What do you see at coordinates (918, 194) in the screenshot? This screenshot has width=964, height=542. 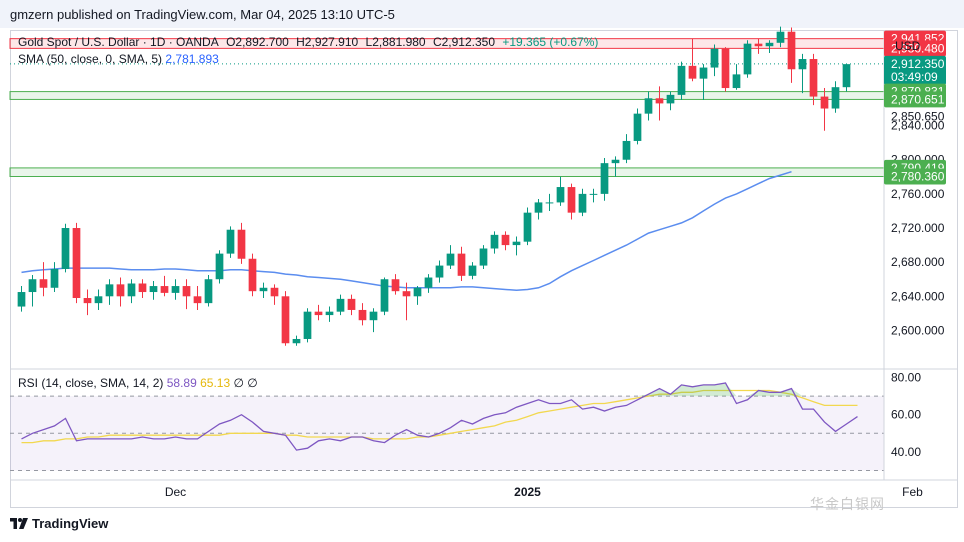 I see `price-tick-label: 2,760.000` at bounding box center [918, 194].